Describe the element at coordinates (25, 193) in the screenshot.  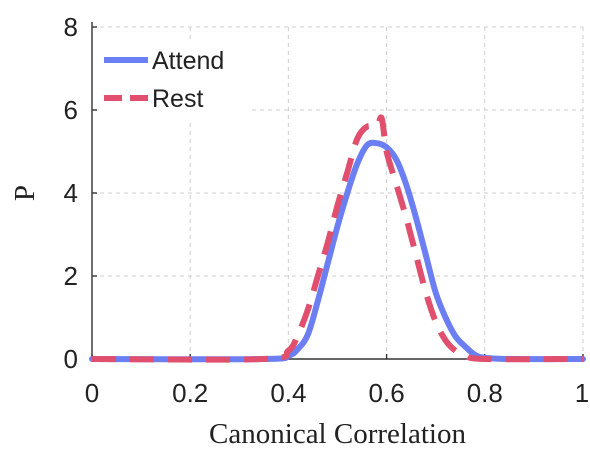
I see `y-axis-label: P` at that location.